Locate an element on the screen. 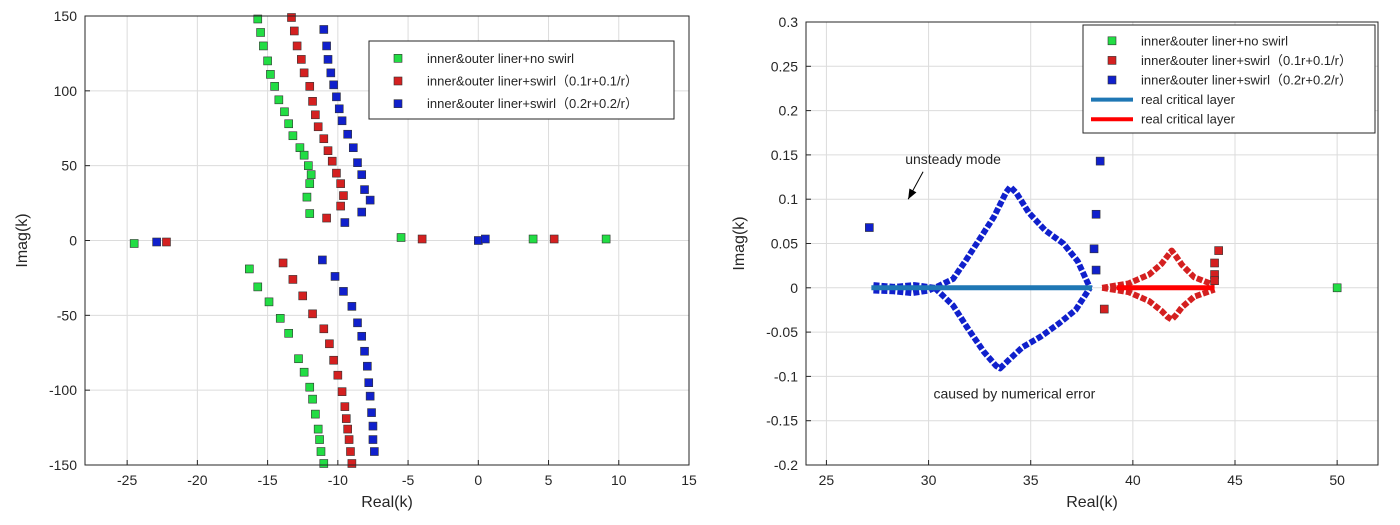 This screenshot has height=525, width=1400. y-tick-label: 100 is located at coordinates (66, 91).